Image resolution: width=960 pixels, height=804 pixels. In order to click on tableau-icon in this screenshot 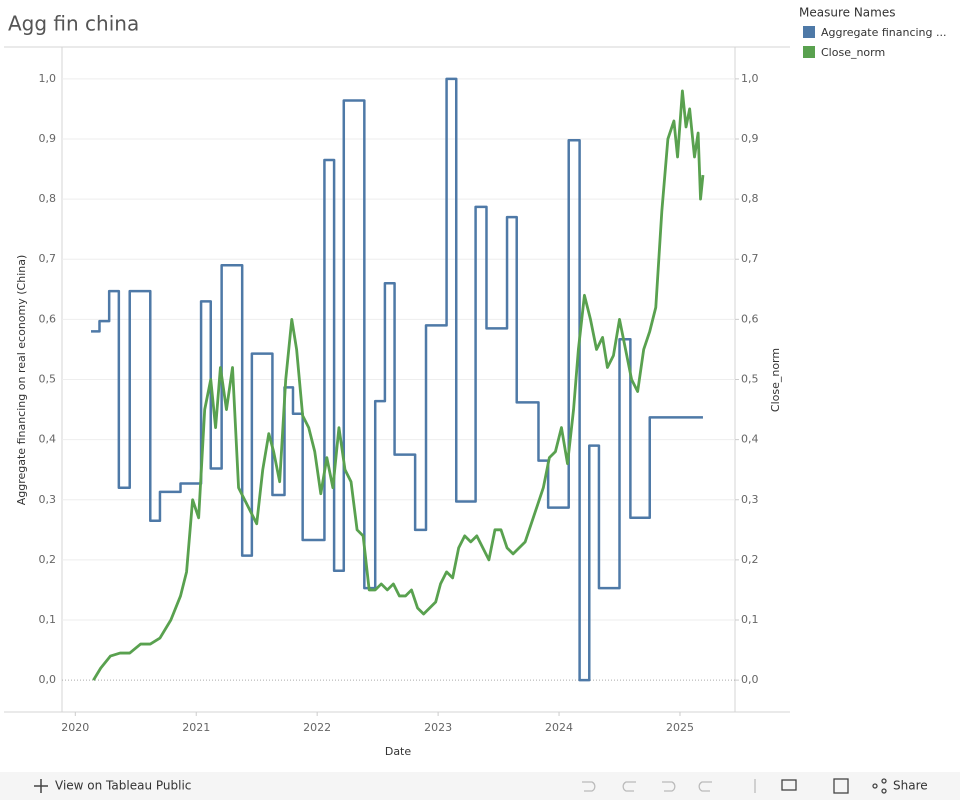, I will do `click(41, 786)`.